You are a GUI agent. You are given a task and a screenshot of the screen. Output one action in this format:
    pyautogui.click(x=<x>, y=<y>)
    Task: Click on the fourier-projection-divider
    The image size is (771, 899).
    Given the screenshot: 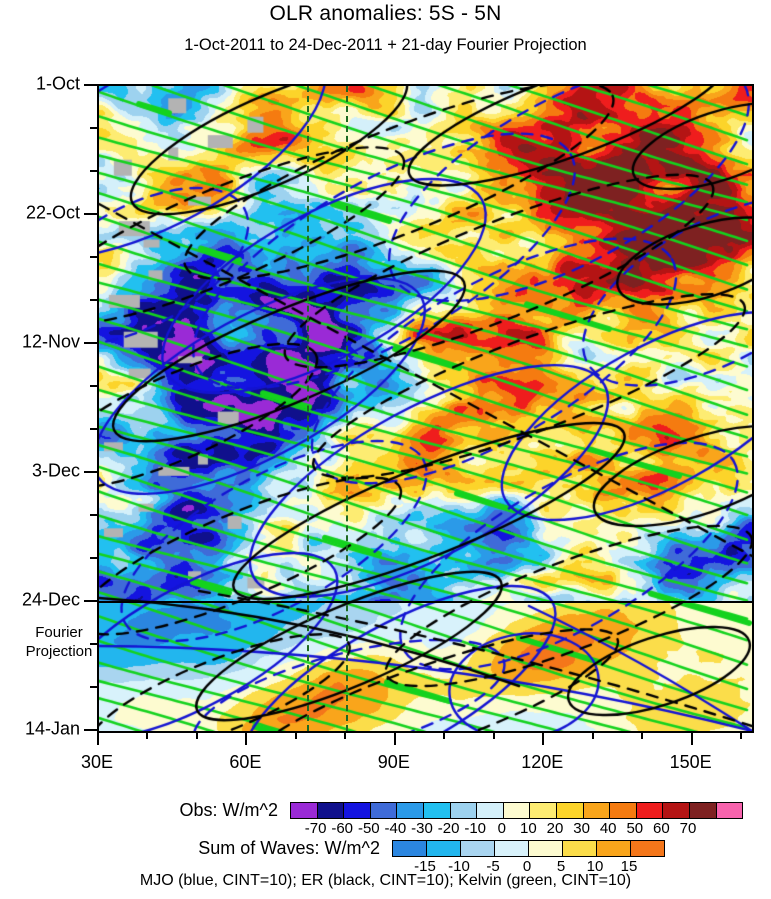 What is the action you would take?
    pyautogui.click(x=425, y=602)
    